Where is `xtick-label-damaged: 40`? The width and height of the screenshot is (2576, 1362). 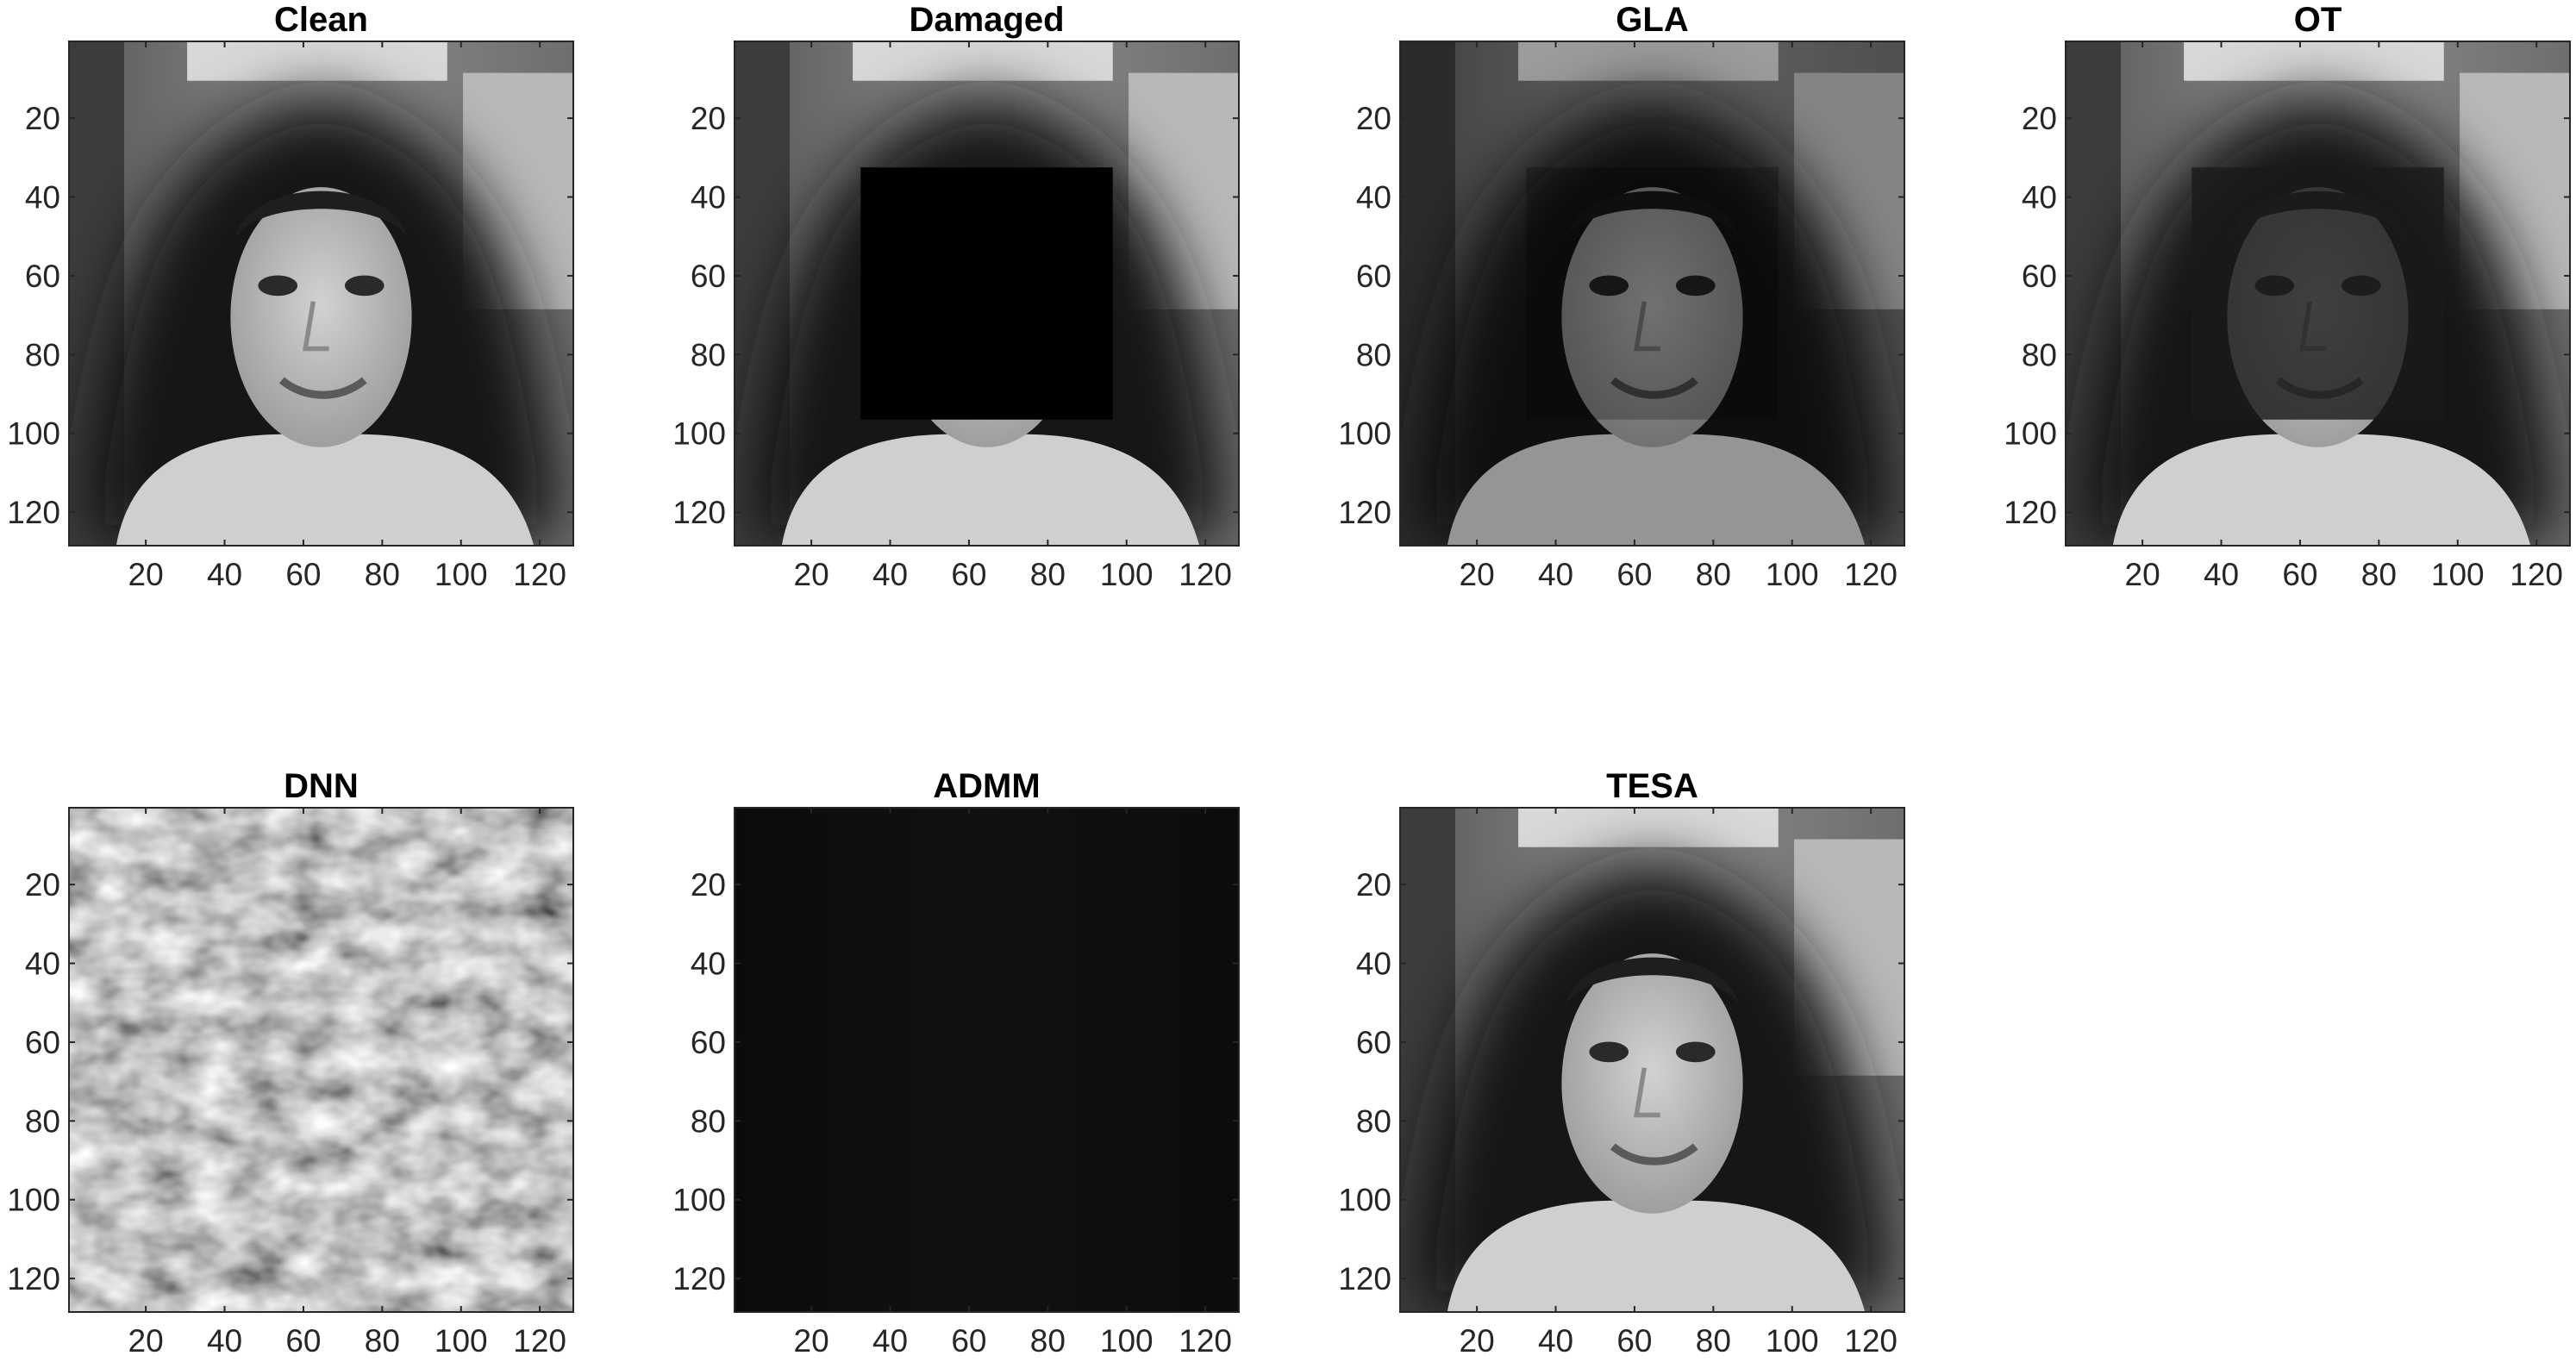 xtick-label-damaged: 40 is located at coordinates (890, 574).